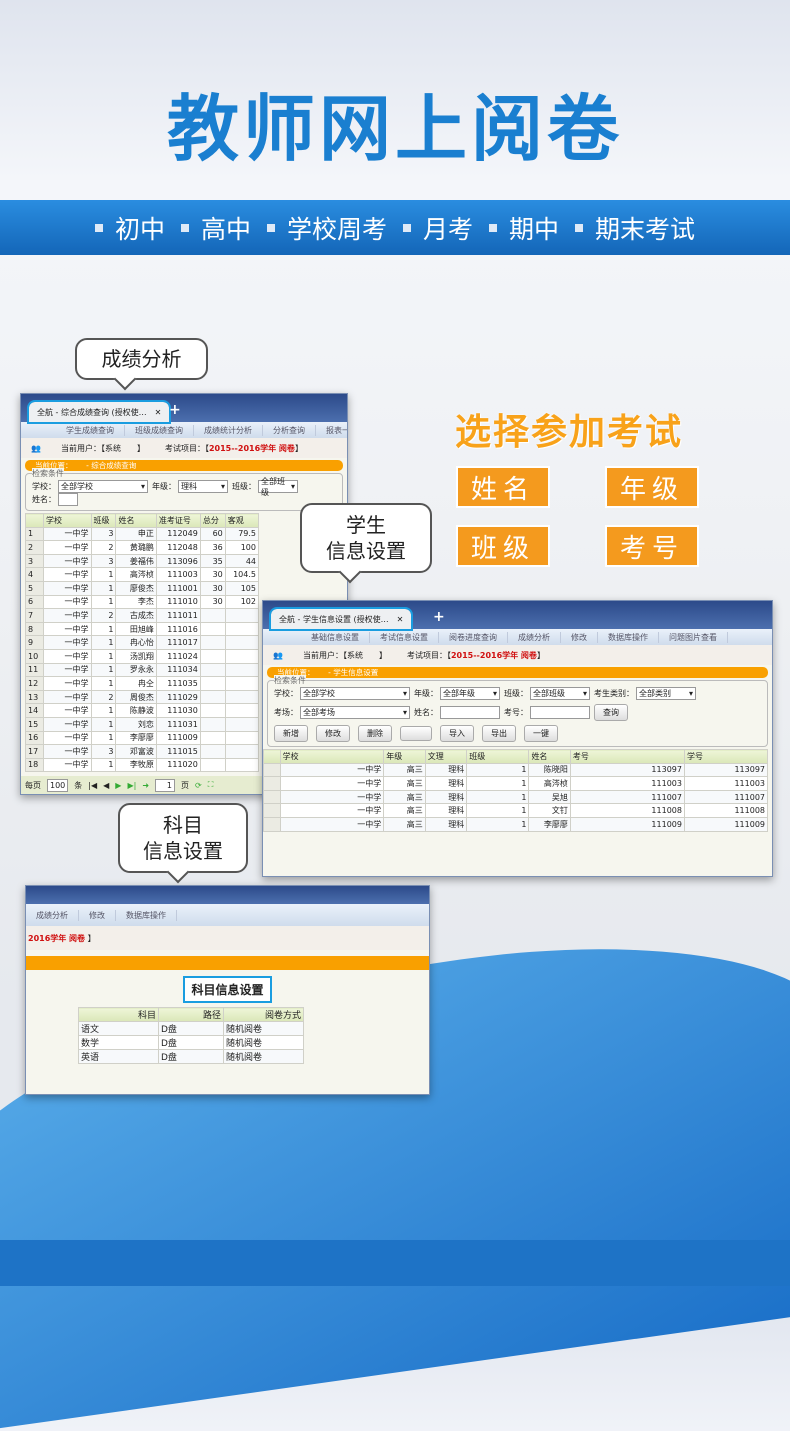  I want to click on prev-page-icon: ◀, so click(106, 785).